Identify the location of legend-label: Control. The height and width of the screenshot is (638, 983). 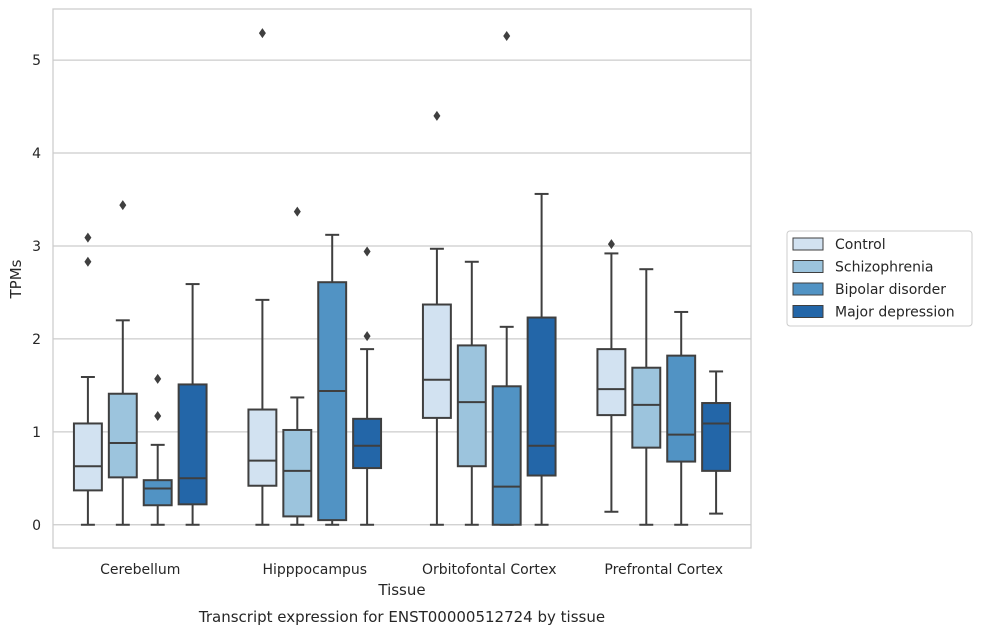
(860, 245).